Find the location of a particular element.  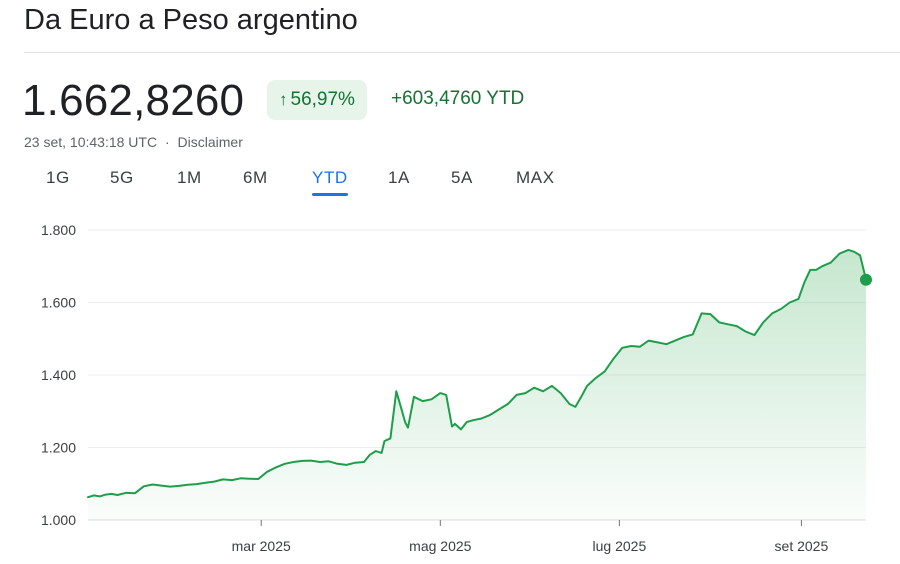

y-tick-label: 1.000 is located at coordinates (58, 520).